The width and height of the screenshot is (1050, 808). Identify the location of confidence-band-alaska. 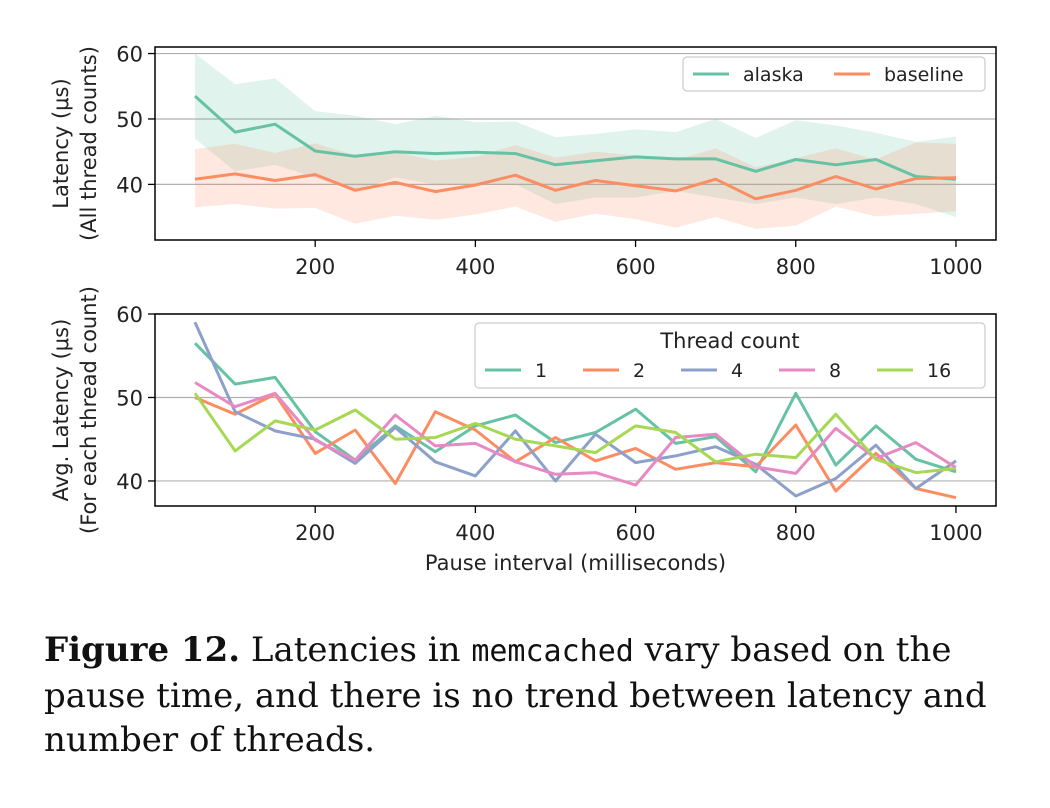
(575, 135).